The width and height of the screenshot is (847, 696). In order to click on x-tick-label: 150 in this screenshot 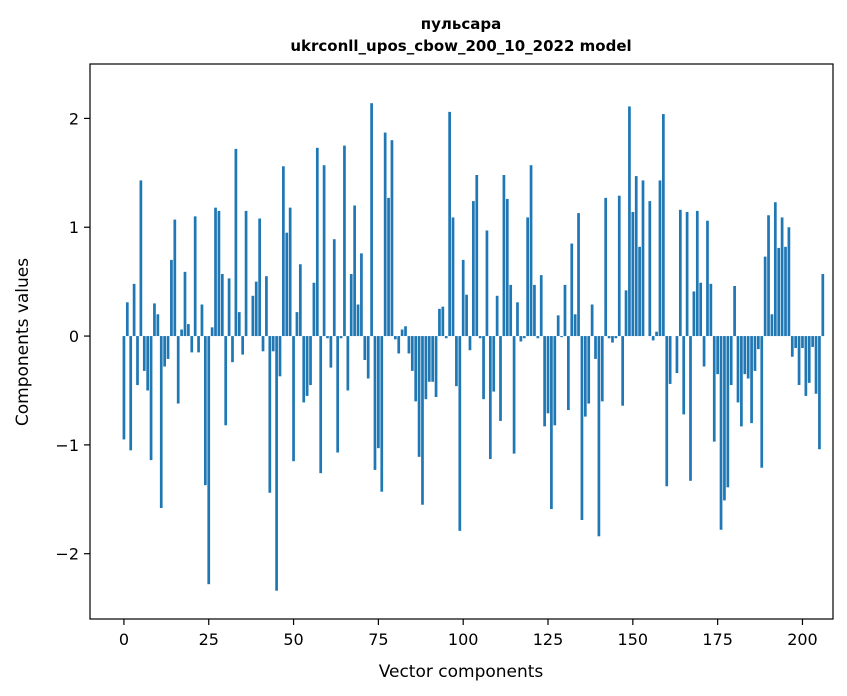, I will do `click(633, 639)`.